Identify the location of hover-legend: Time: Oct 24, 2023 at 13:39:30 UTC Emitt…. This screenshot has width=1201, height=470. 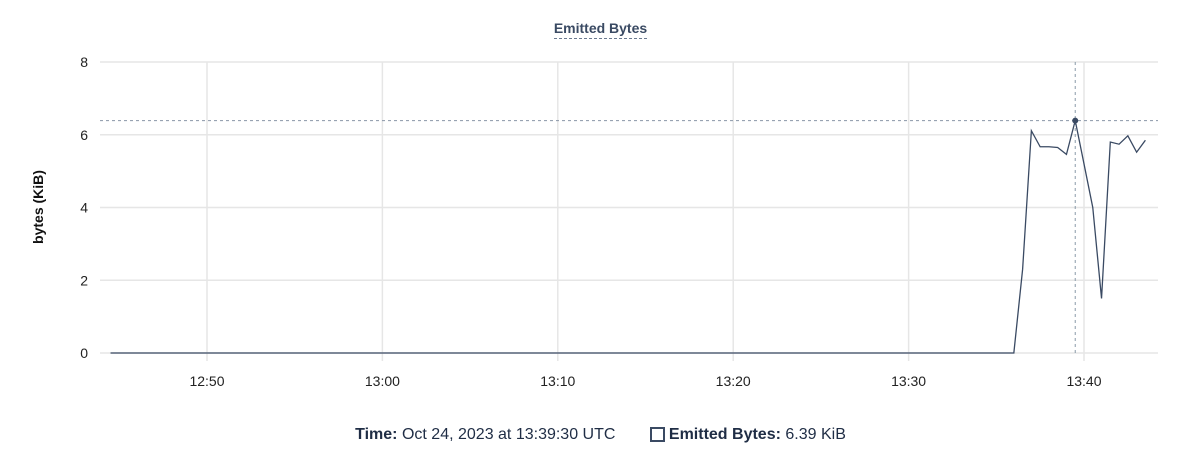
(600, 435).